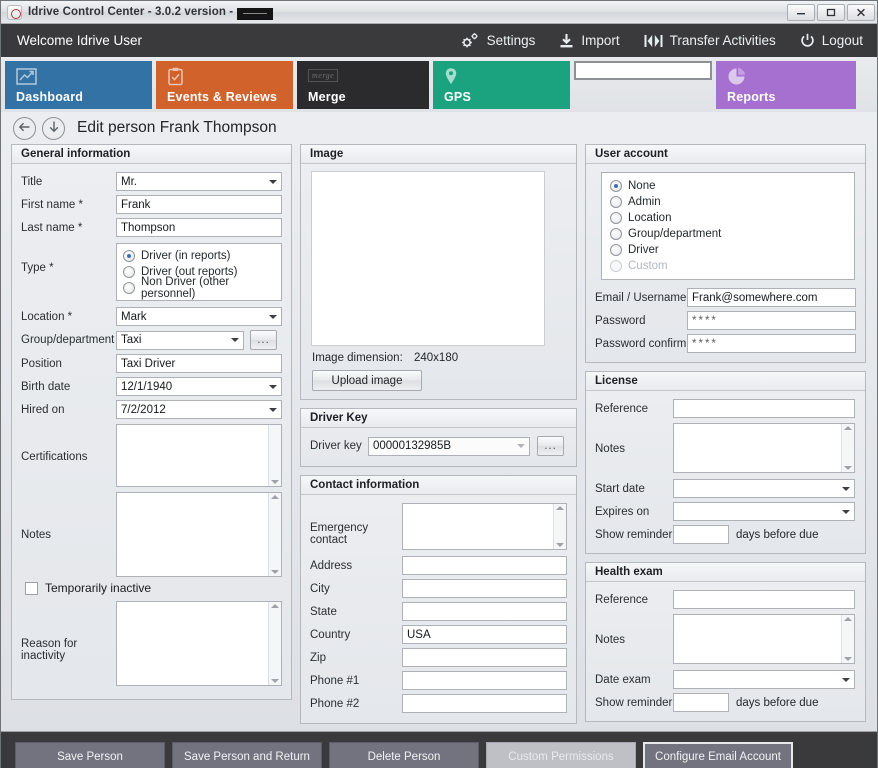 Image resolution: width=878 pixels, height=768 pixels. I want to click on menu-item-settings: Settings, so click(497, 40).